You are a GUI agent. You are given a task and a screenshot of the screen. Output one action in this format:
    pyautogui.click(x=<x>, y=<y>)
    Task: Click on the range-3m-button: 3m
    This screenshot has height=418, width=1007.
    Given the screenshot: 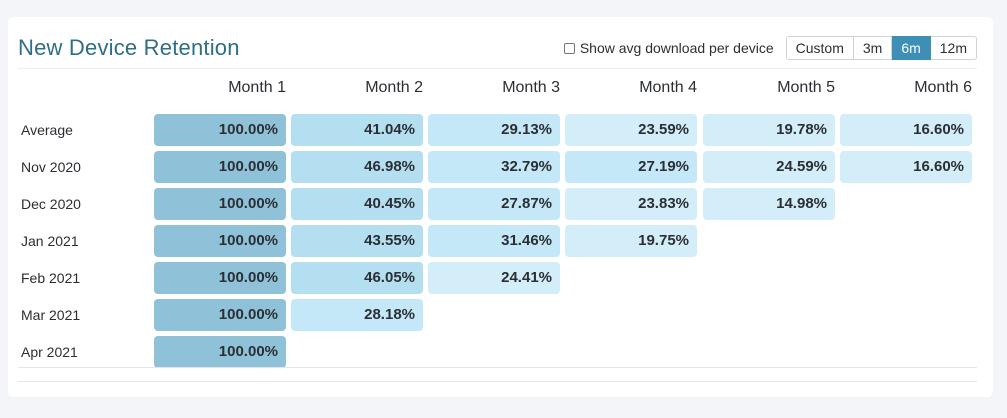 What is the action you would take?
    pyautogui.click(x=873, y=48)
    